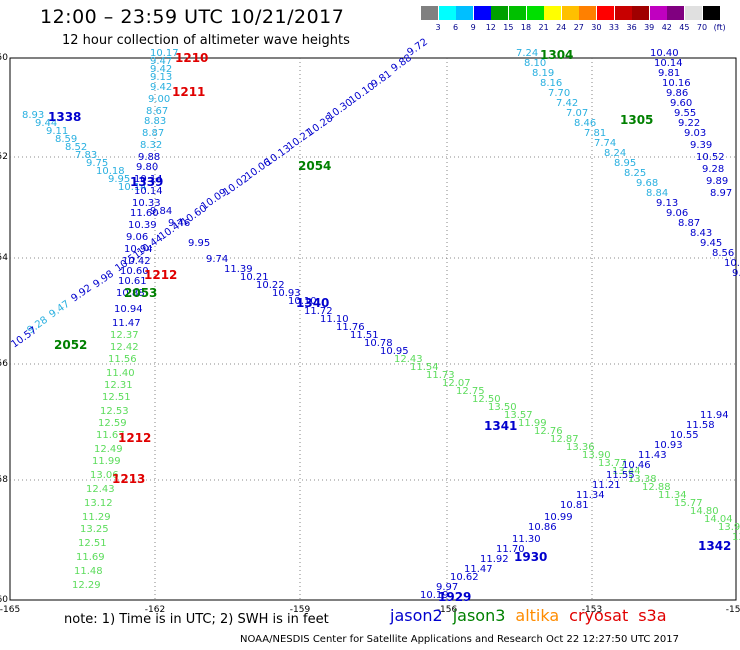 This screenshot has width=740, height=650. Describe the element at coordinates (718, 519) in the screenshot. I see `wave-height-value: 14.04` at that location.